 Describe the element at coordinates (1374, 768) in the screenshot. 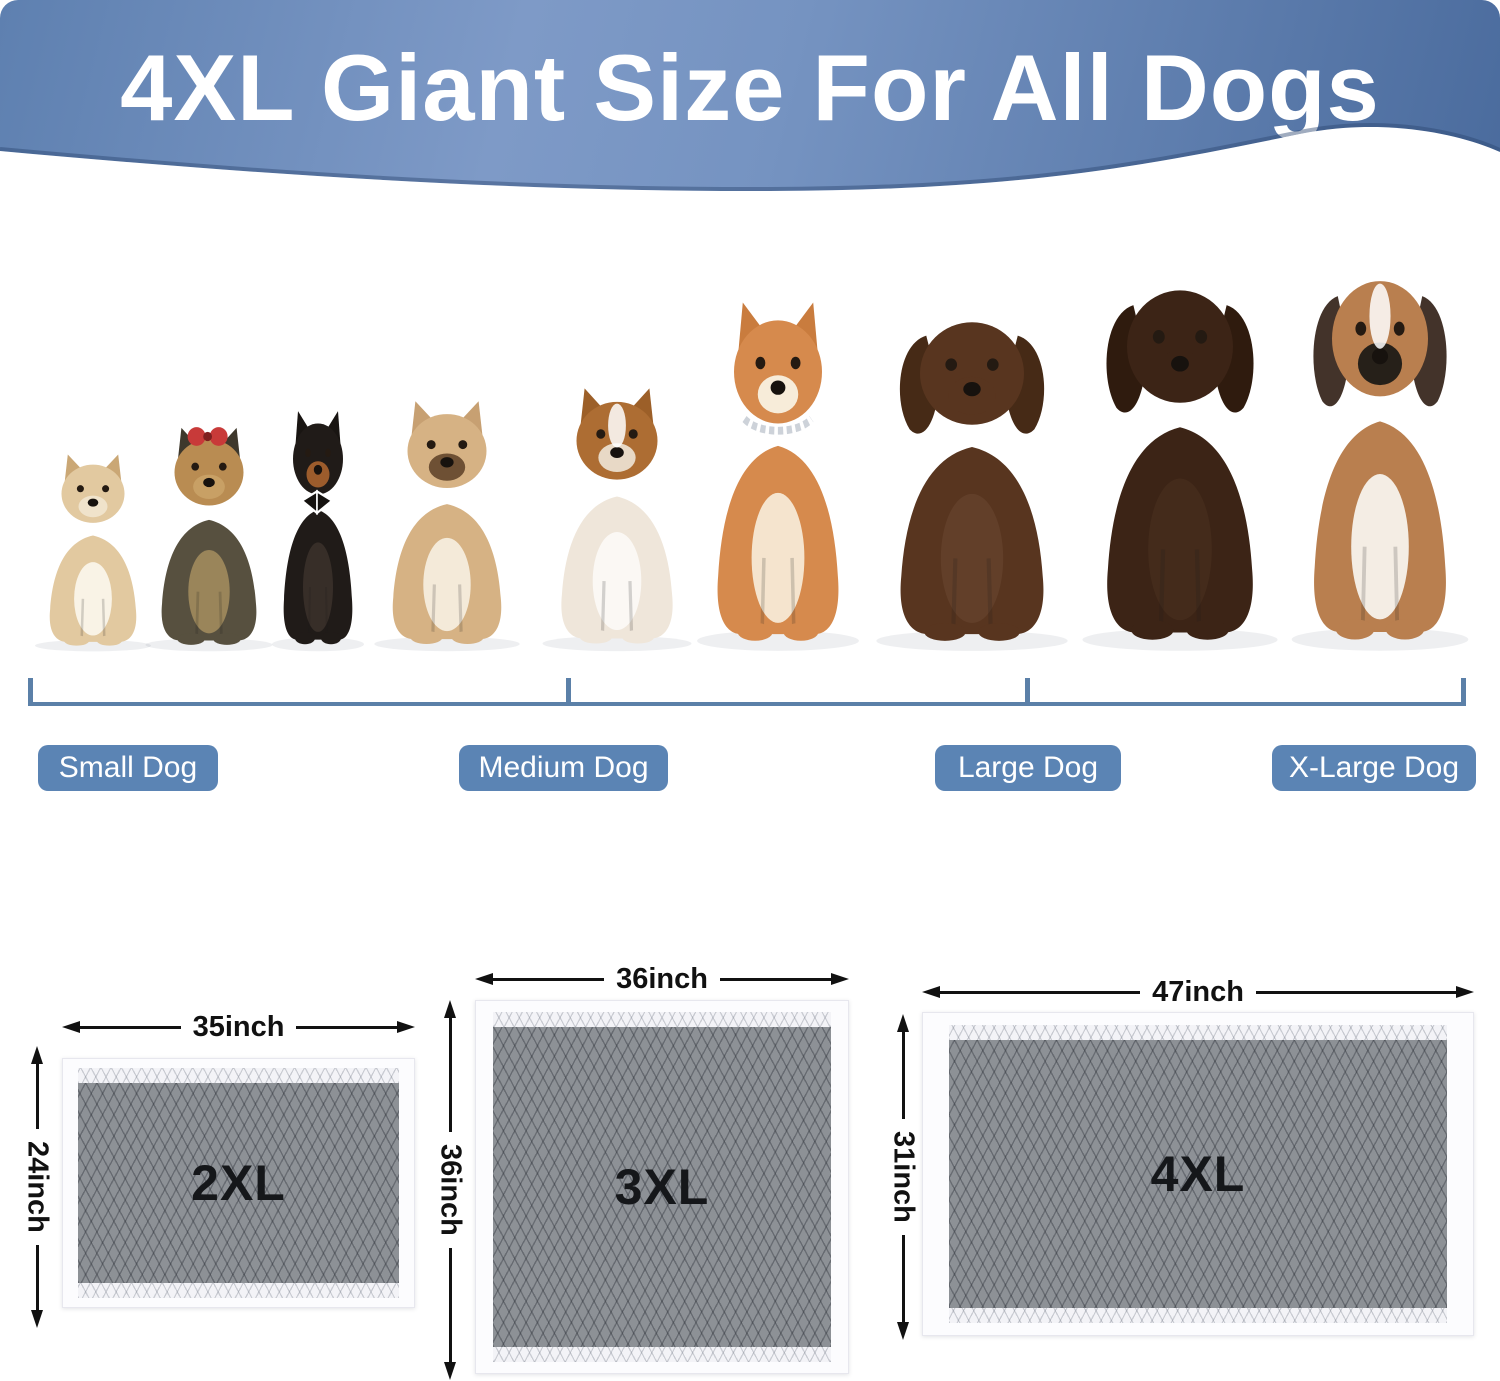

I see `label-x-large-dog: X-Large Dog` at that location.